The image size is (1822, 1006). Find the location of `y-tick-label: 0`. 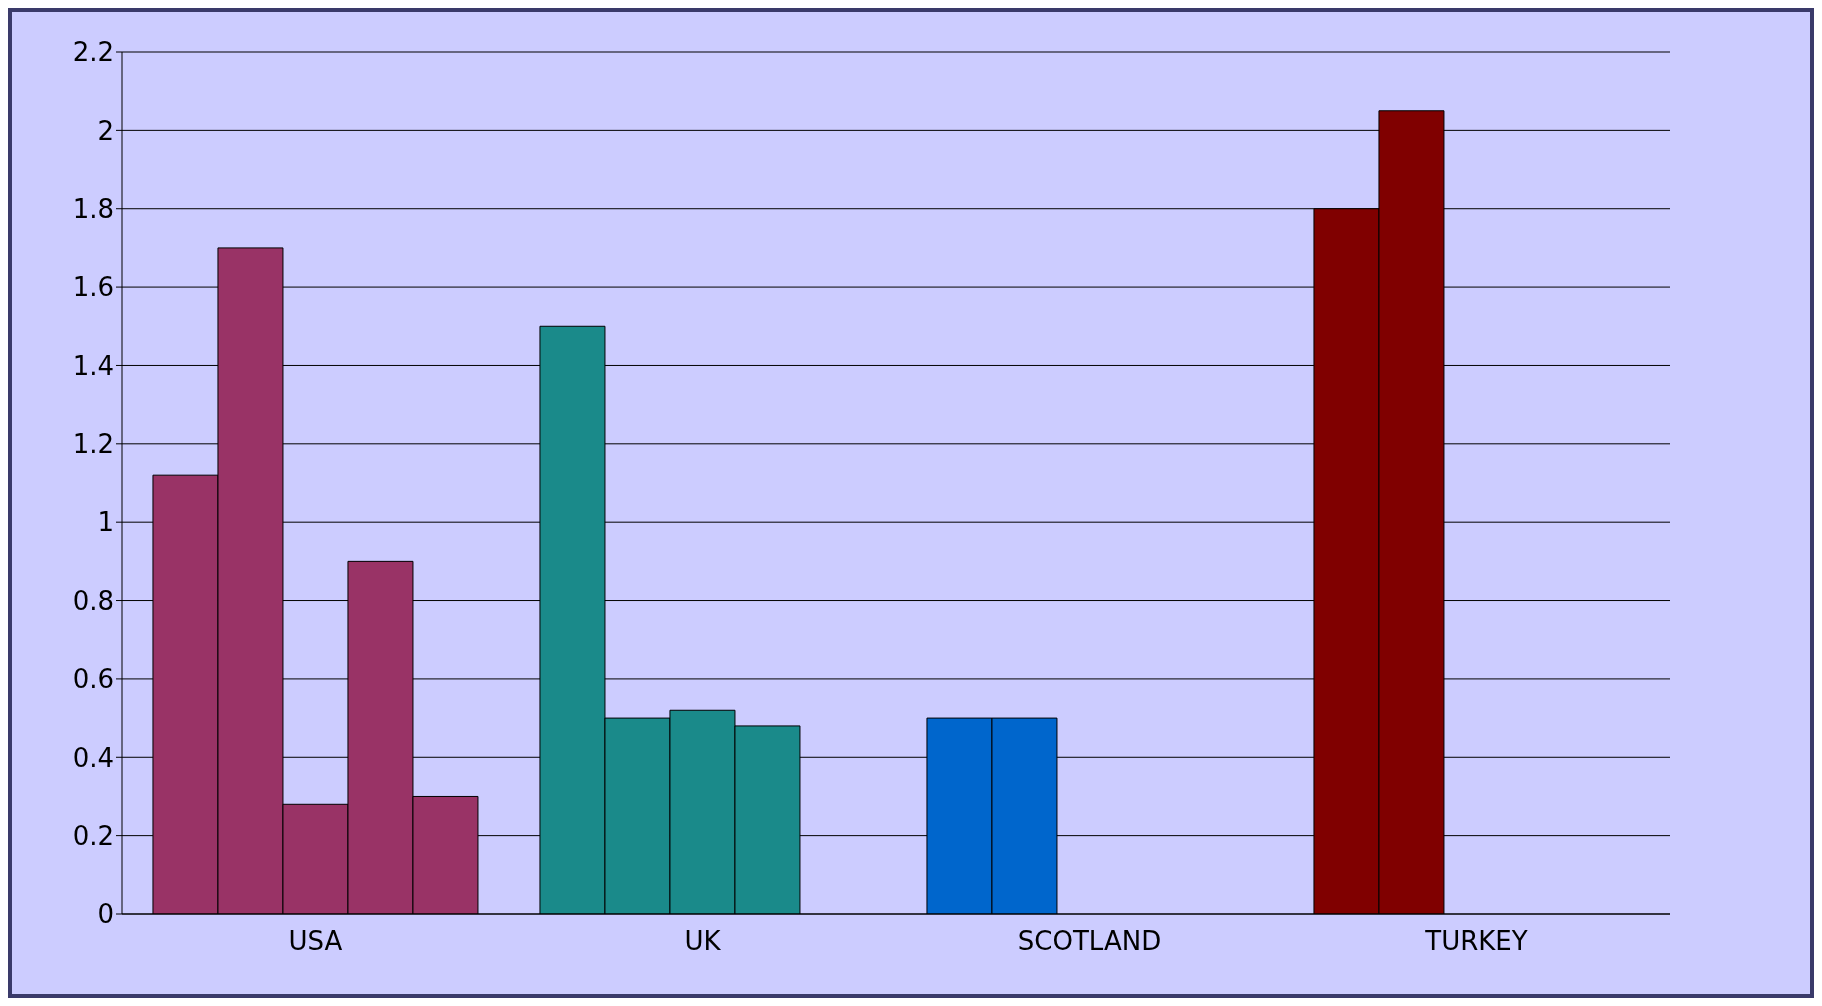

y-tick-label: 0 is located at coordinates (105, 914).